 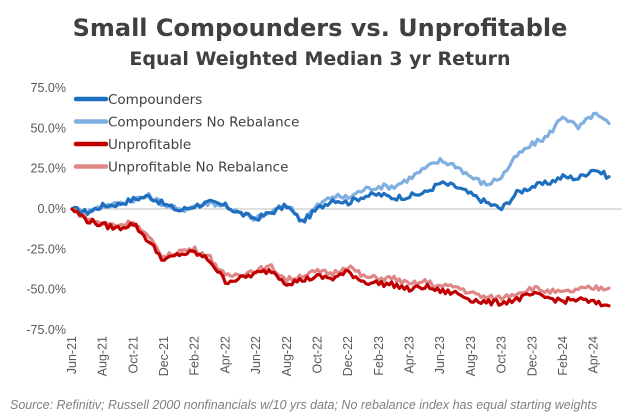 What do you see at coordinates (203, 123) in the screenshot?
I see `legend-label: Compounders No Rebalance` at bounding box center [203, 123].